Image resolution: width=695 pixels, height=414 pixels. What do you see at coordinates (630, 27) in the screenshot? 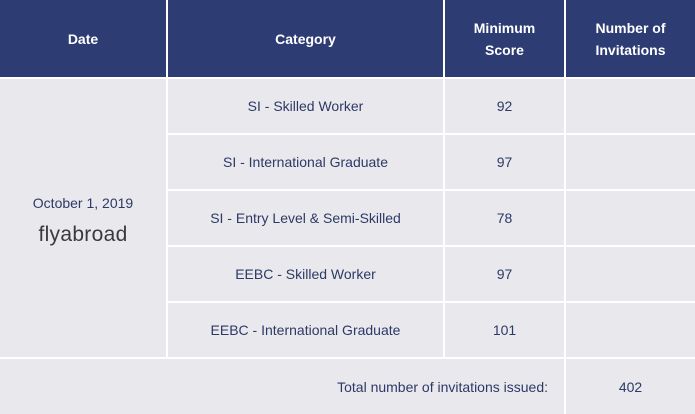
I see `header-invitations-line1: Number of` at bounding box center [630, 27].